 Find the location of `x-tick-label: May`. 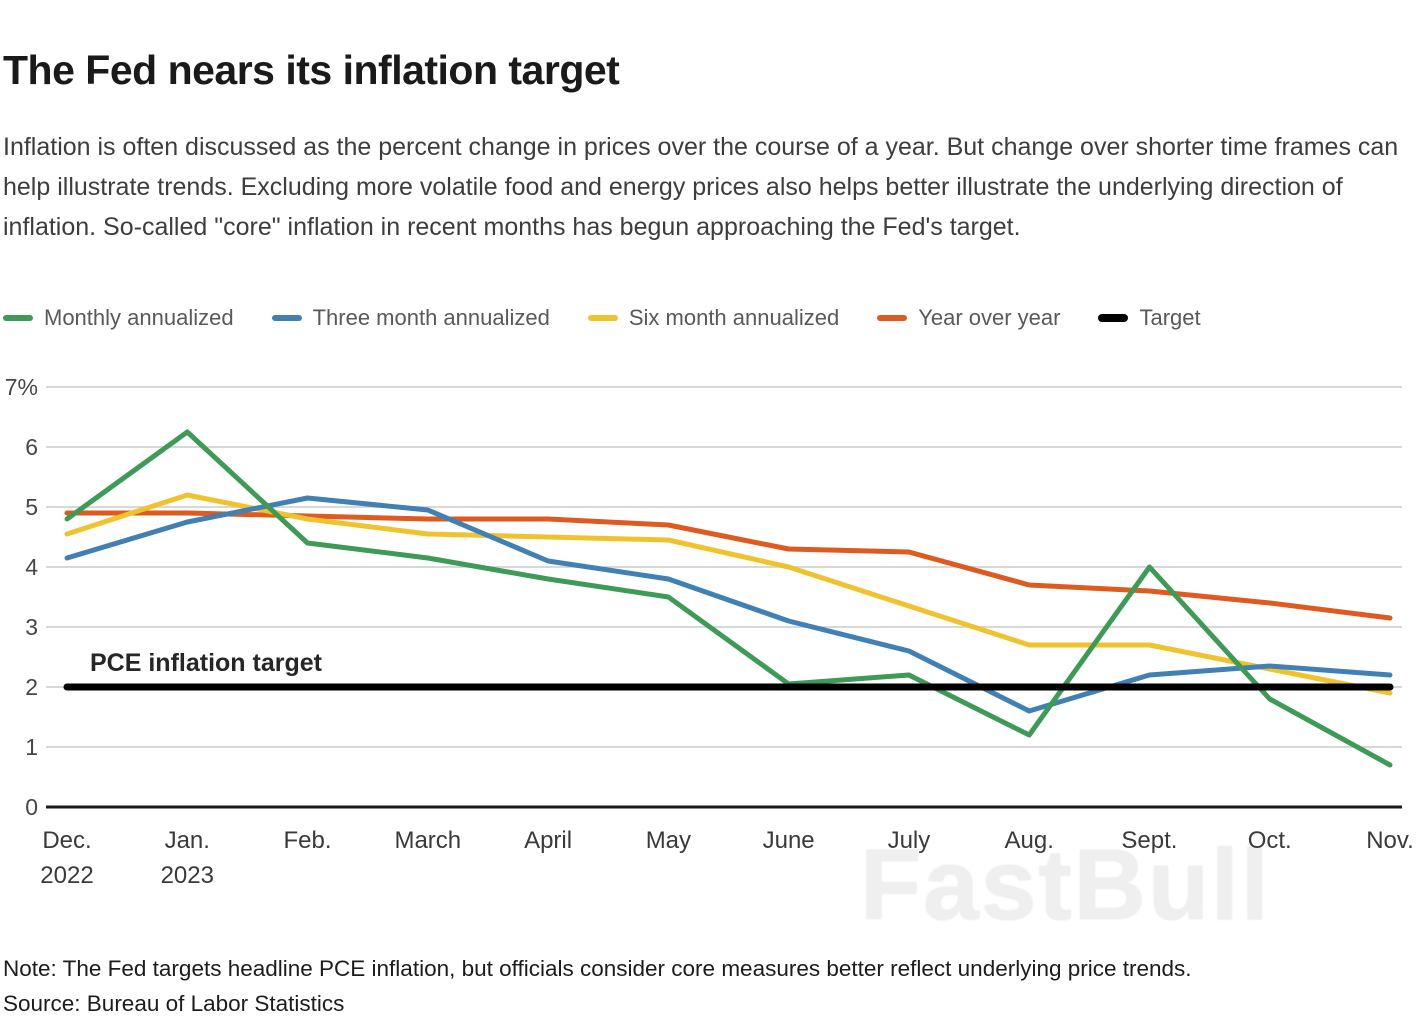

x-tick-label: May is located at coordinates (668, 840).